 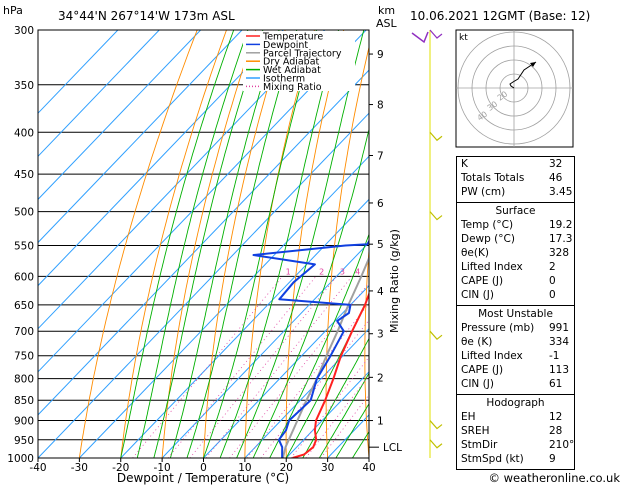 What do you see at coordinates (475, 253) in the screenshot?
I see `index-name: θe(K)` at bounding box center [475, 253].